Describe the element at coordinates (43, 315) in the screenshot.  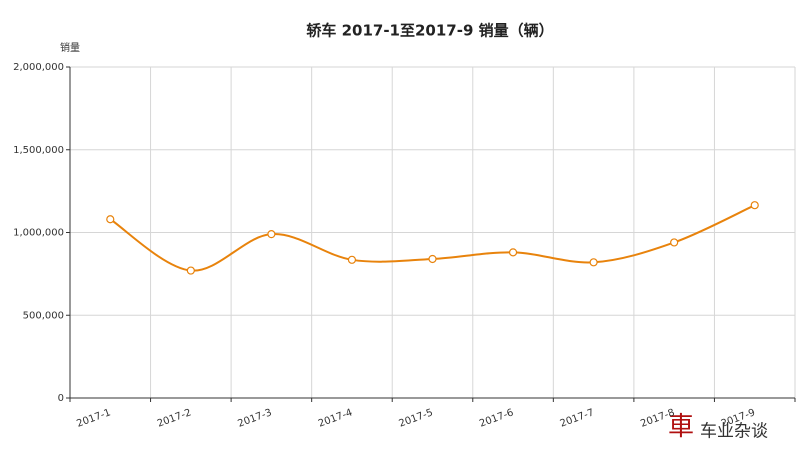
I see `y-tick-label: 500,000` at that location.